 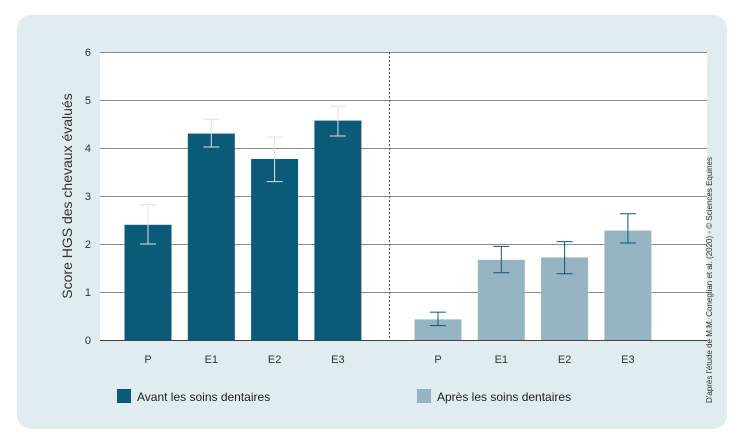 What do you see at coordinates (88, 341) in the screenshot?
I see `y-tick-label-0: 0` at bounding box center [88, 341].